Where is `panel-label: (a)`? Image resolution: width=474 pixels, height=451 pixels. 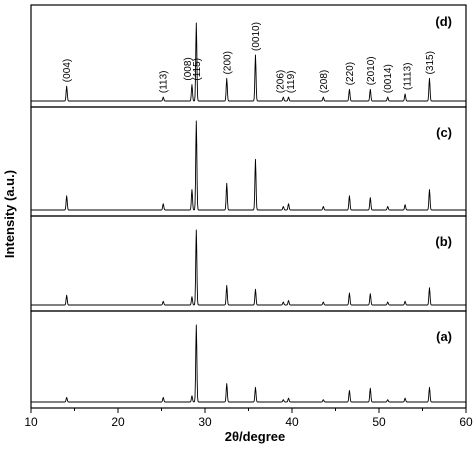 panel-label: (a) is located at coordinates (444, 336).